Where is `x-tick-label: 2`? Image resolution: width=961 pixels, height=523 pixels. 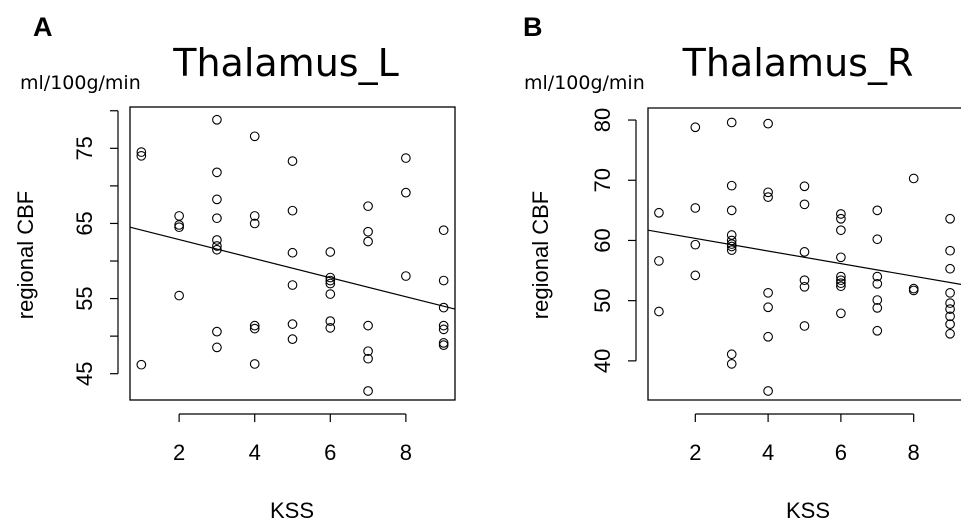 x-tick-label: 2 is located at coordinates (179, 452).